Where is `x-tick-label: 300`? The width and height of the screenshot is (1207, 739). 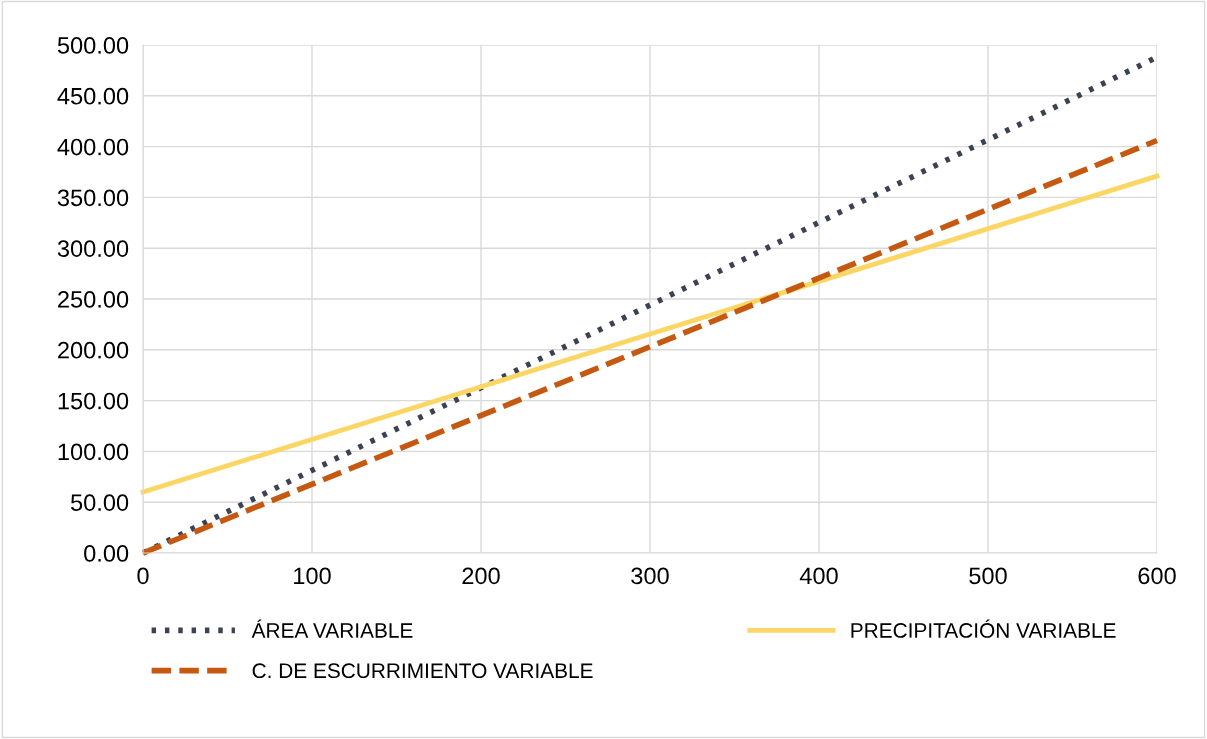
x-tick-label: 300 is located at coordinates (650, 576).